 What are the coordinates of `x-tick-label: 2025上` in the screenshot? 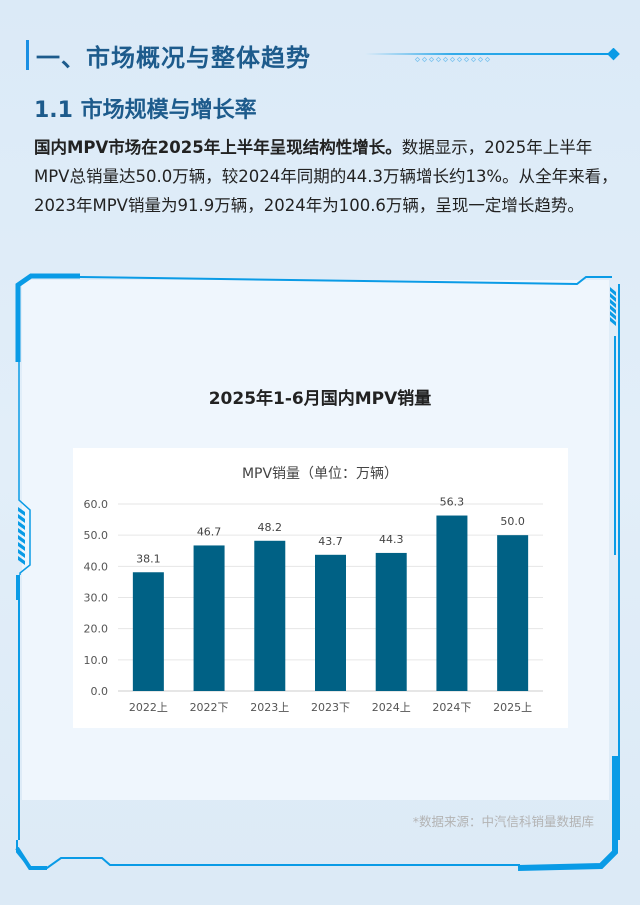 It's located at (512, 707).